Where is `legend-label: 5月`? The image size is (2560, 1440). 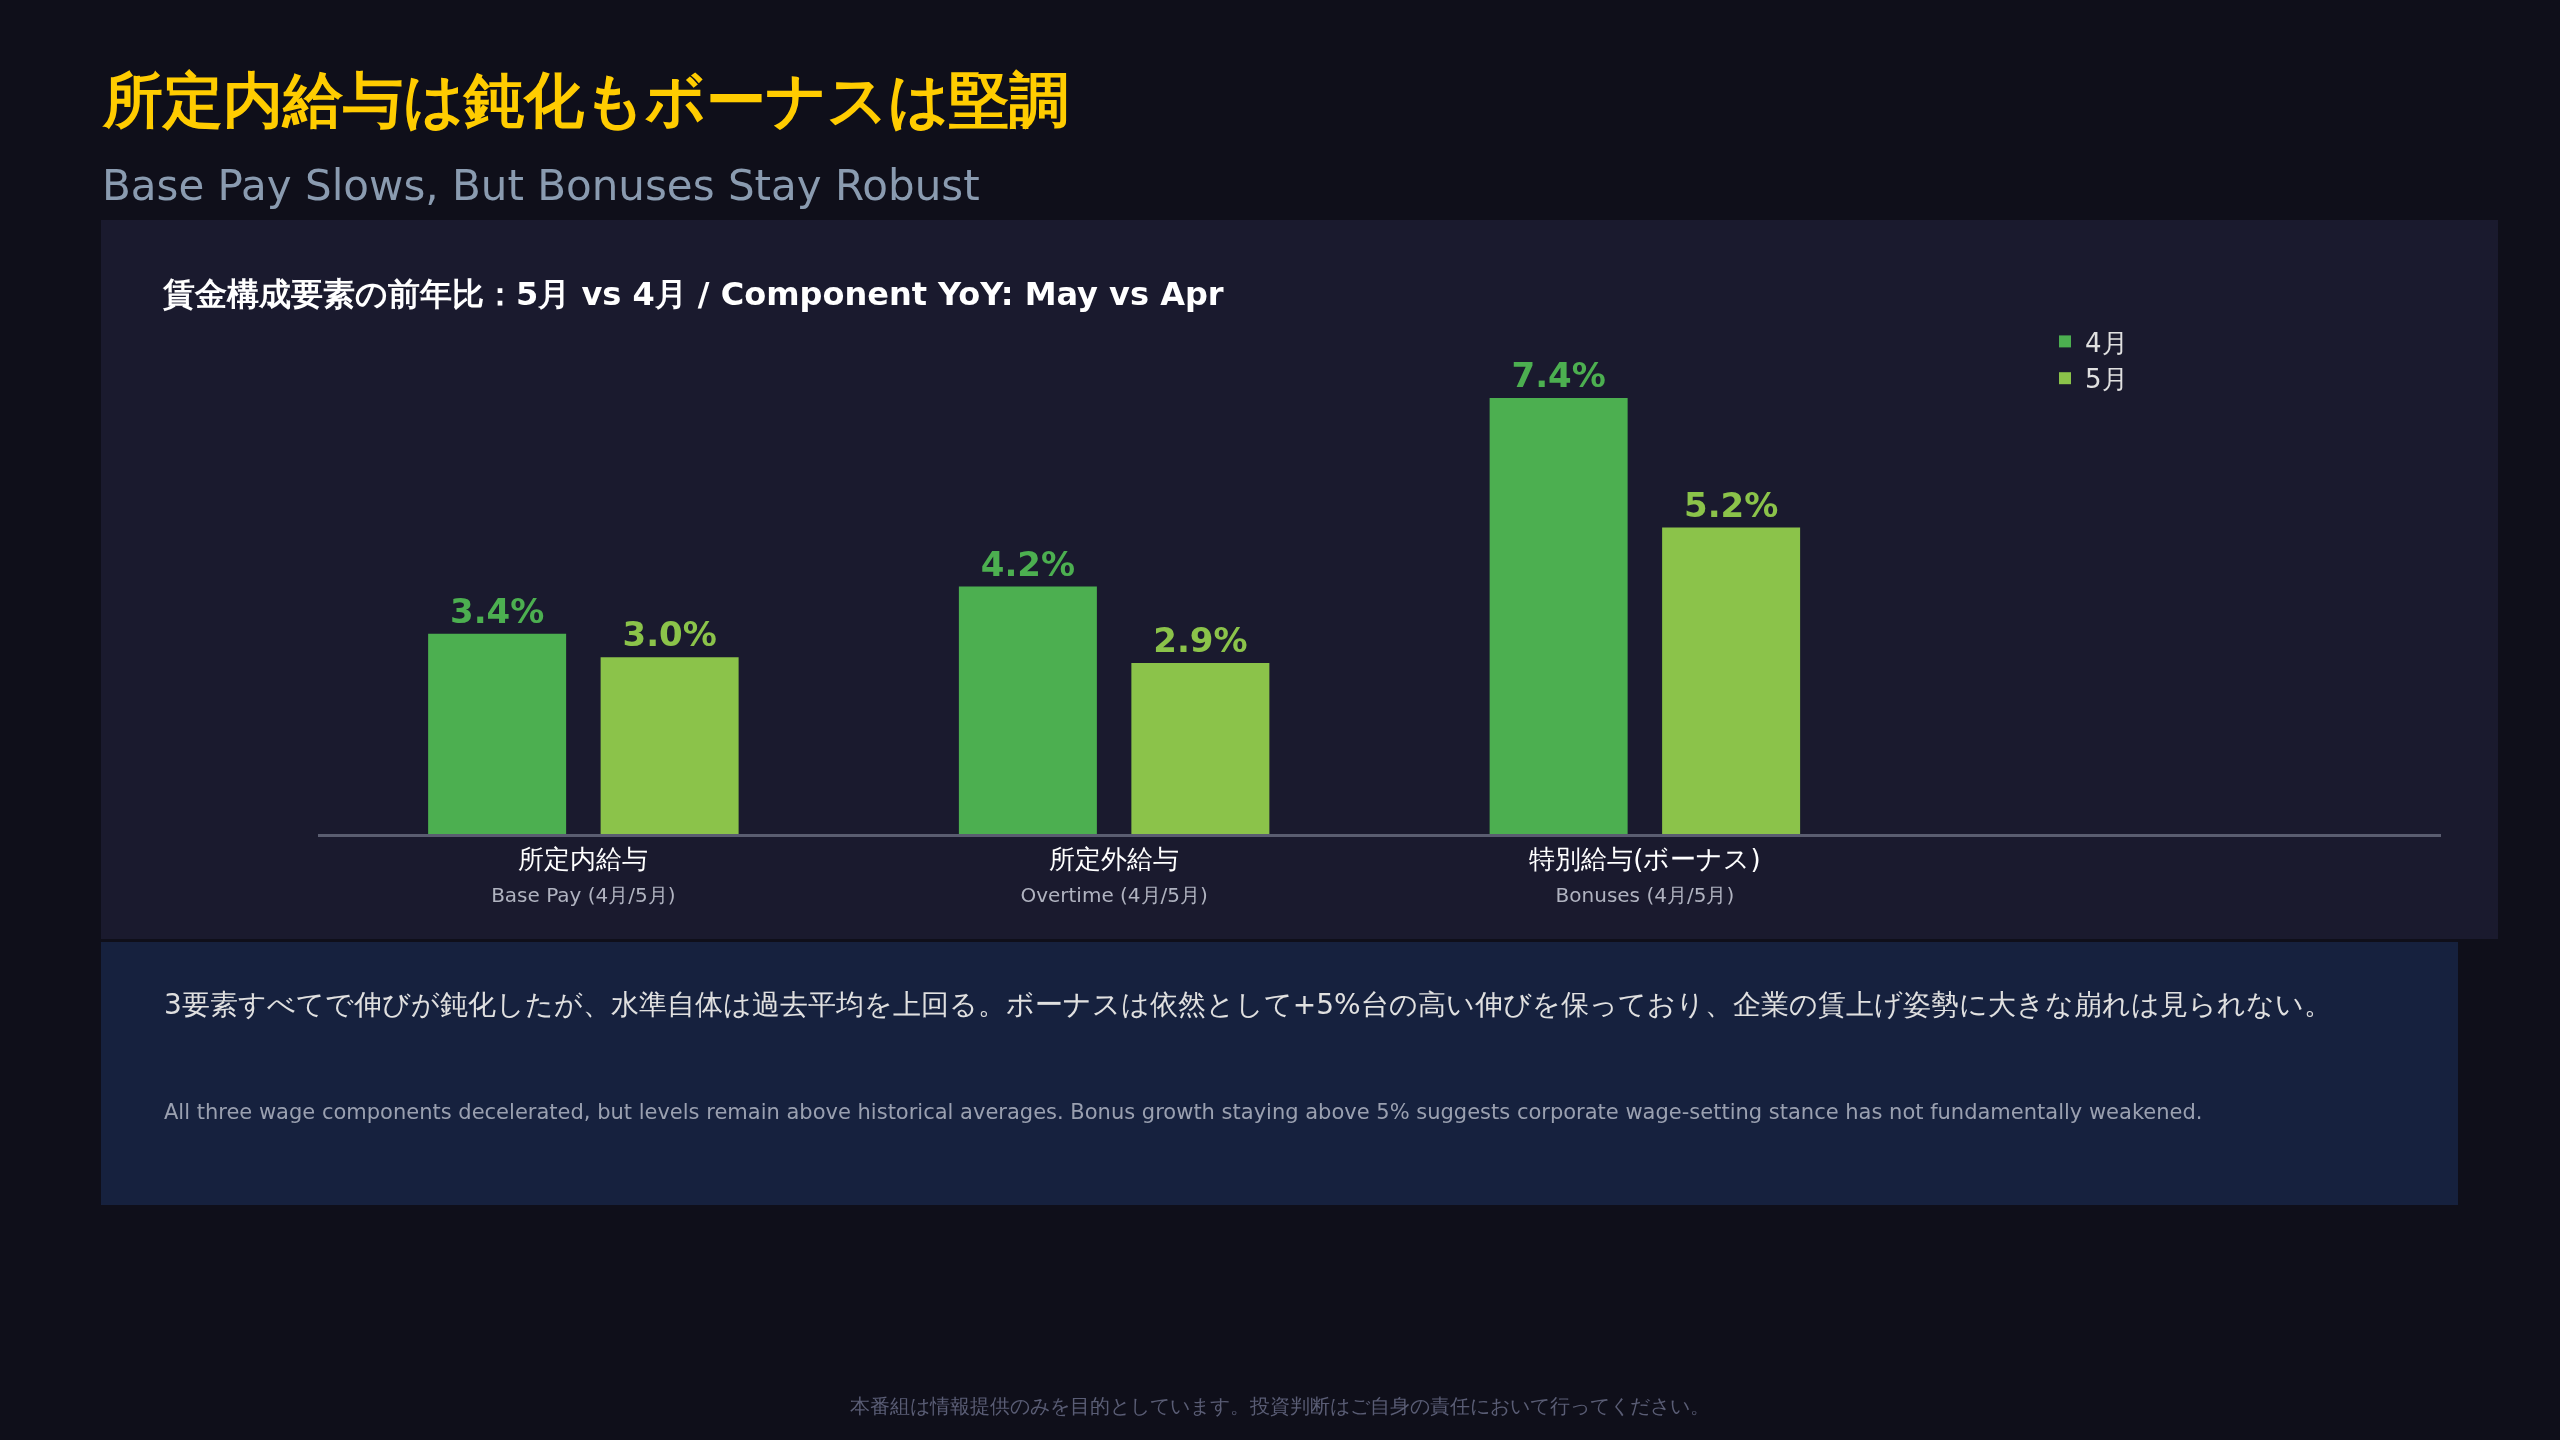 legend-label: 5月 is located at coordinates (2106, 379).